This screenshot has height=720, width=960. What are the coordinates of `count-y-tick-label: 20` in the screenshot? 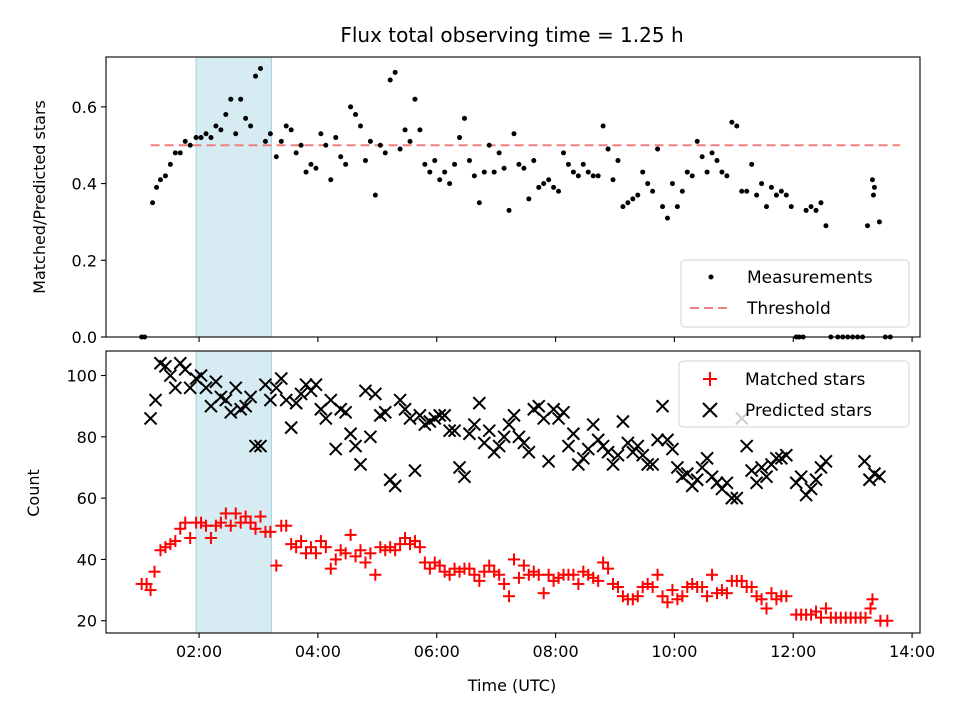 It's located at (87, 621).